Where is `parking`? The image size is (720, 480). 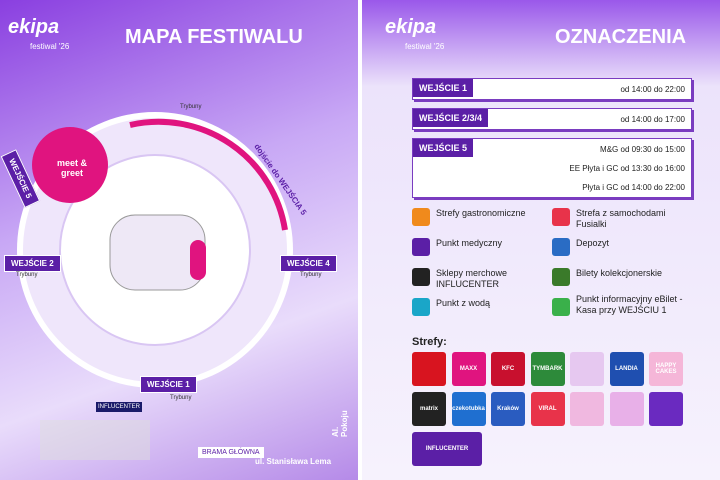
parking is located at coordinates (95, 440).